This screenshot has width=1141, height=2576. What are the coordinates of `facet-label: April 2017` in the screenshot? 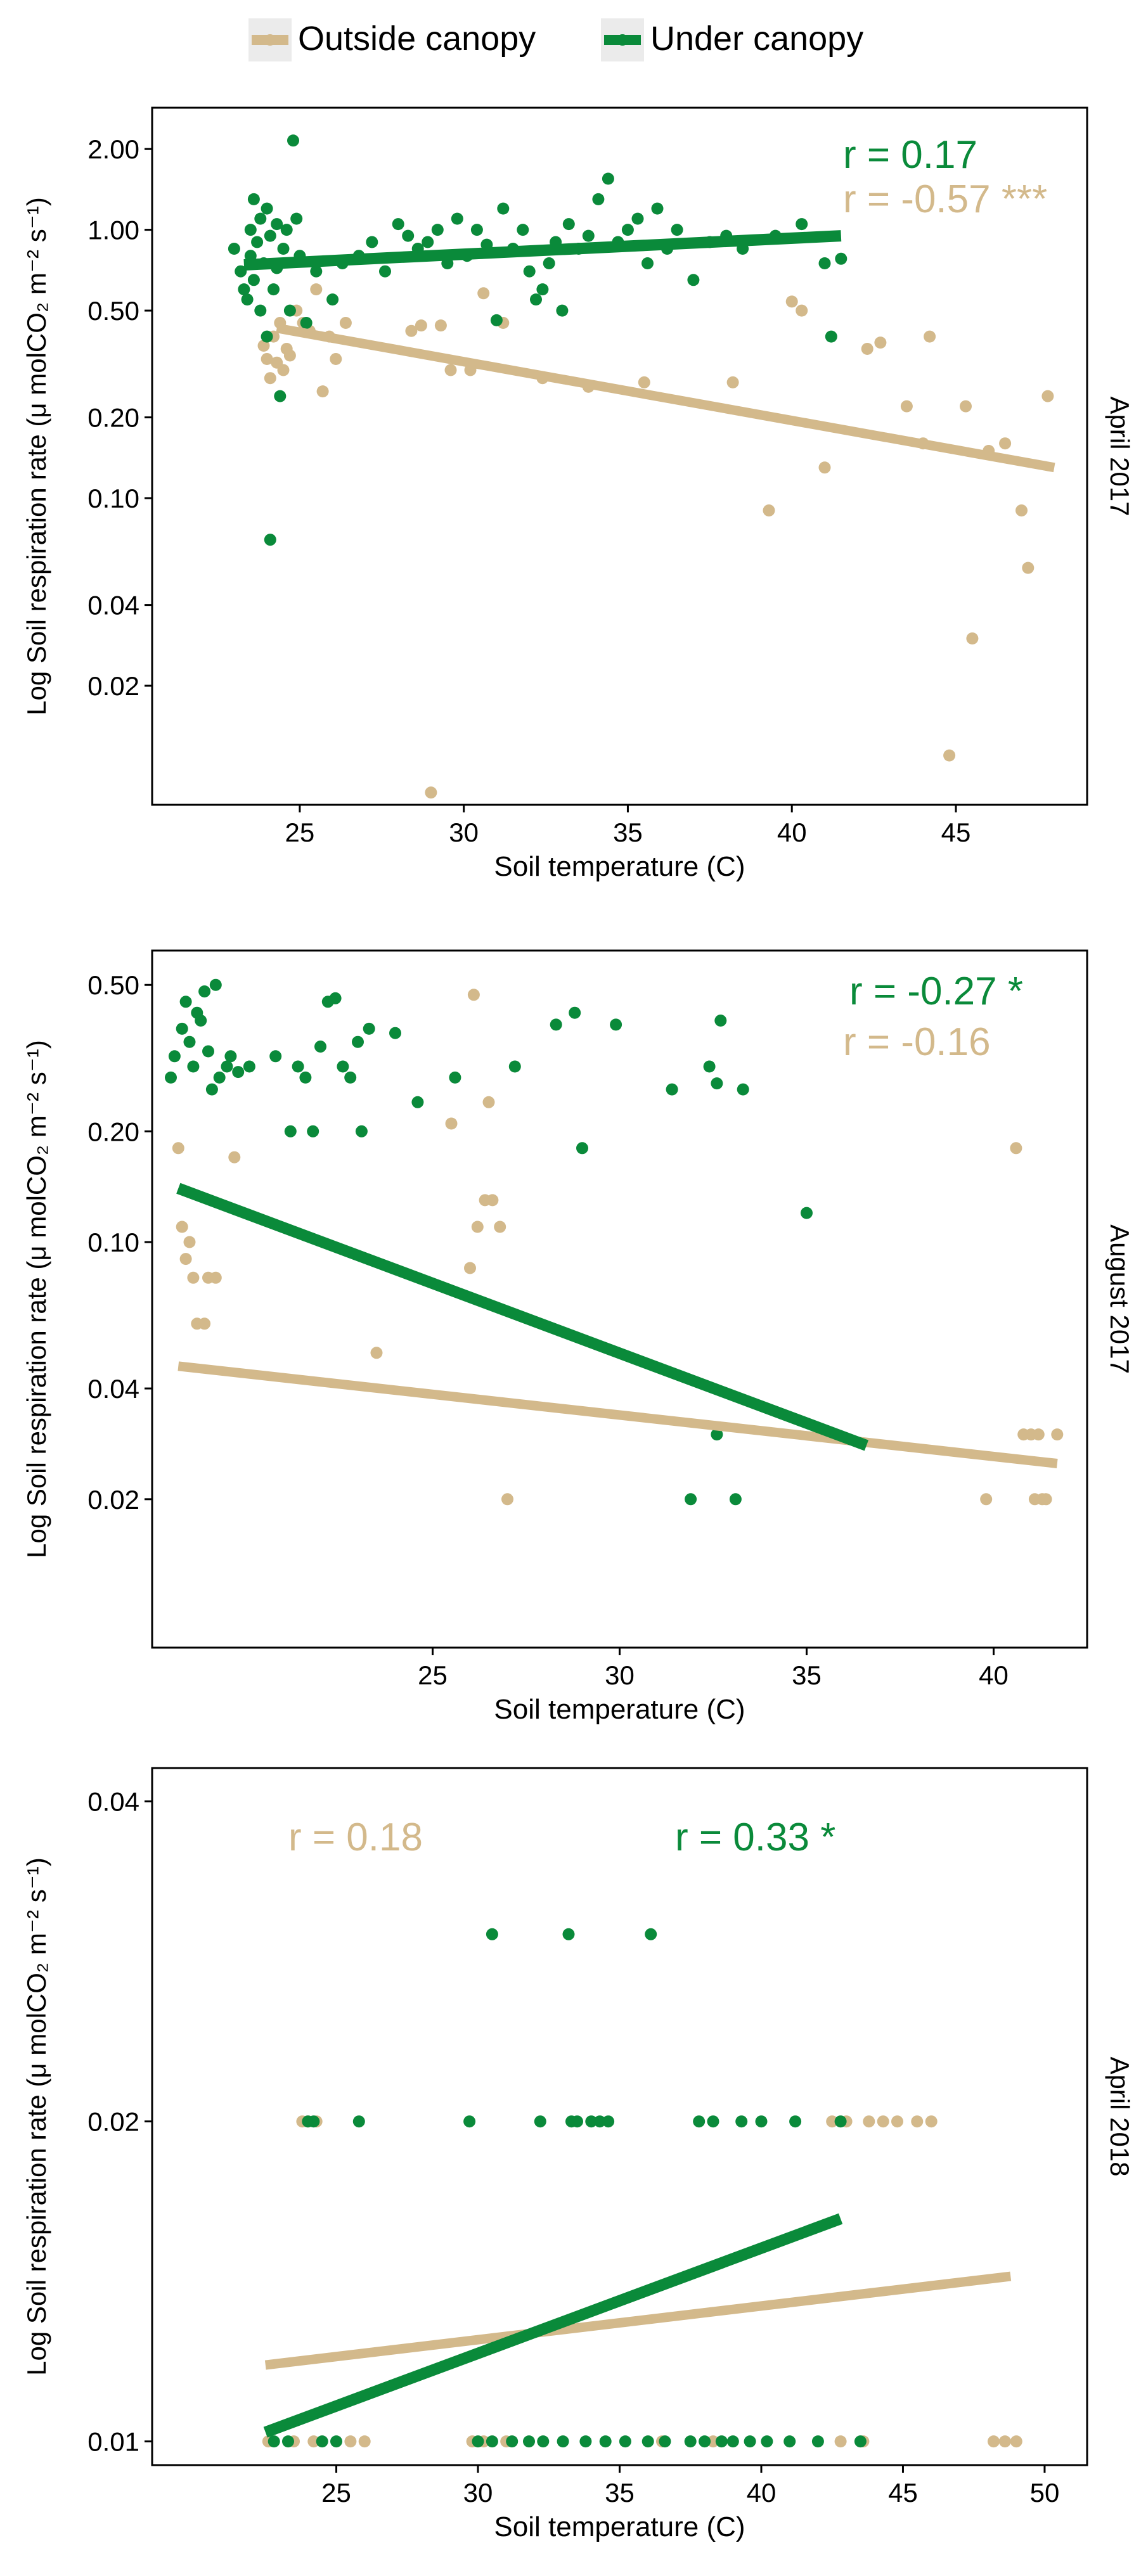 It's located at (1120, 456).